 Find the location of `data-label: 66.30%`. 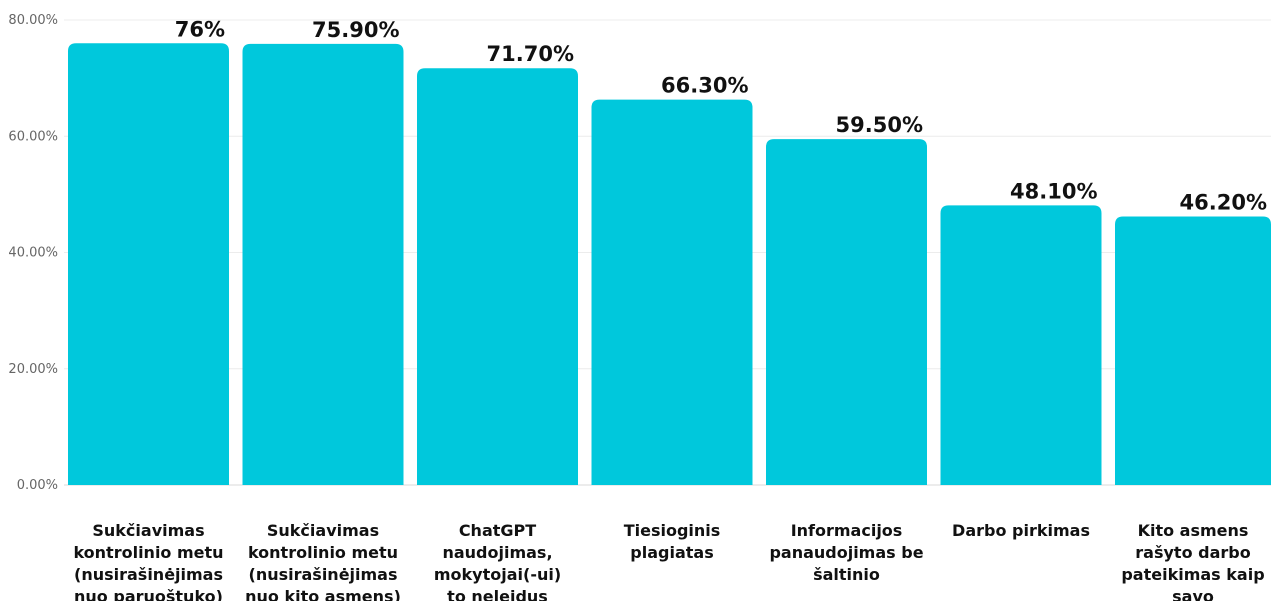

data-label: 66.30% is located at coordinates (704, 86).